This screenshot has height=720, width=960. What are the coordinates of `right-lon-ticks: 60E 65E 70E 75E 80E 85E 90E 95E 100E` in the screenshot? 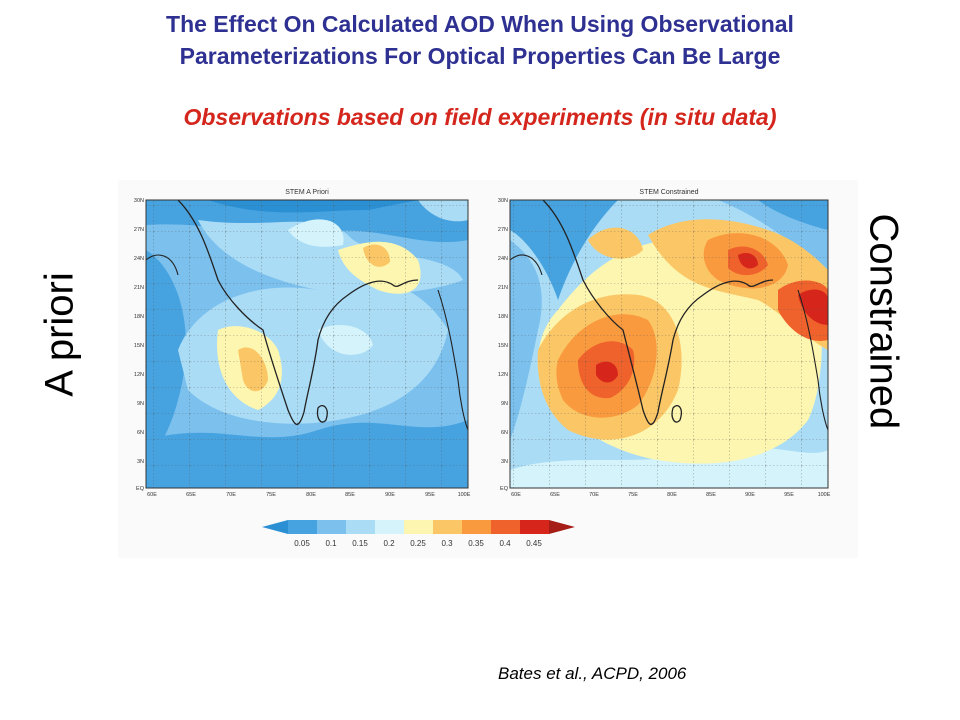 It's located at (671, 495).